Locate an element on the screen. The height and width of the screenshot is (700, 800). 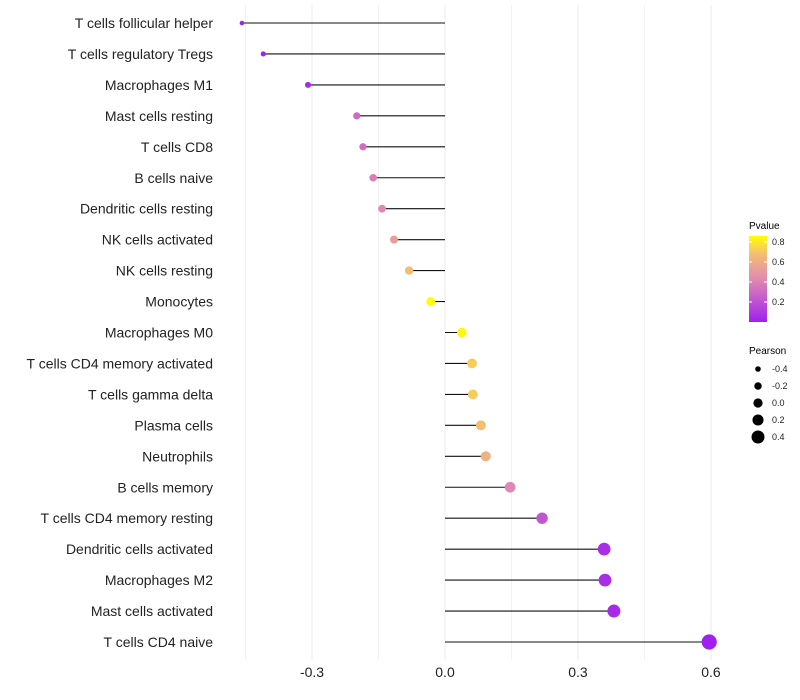
y-category-label: T cells regulatory Tregs is located at coordinates (140, 54).